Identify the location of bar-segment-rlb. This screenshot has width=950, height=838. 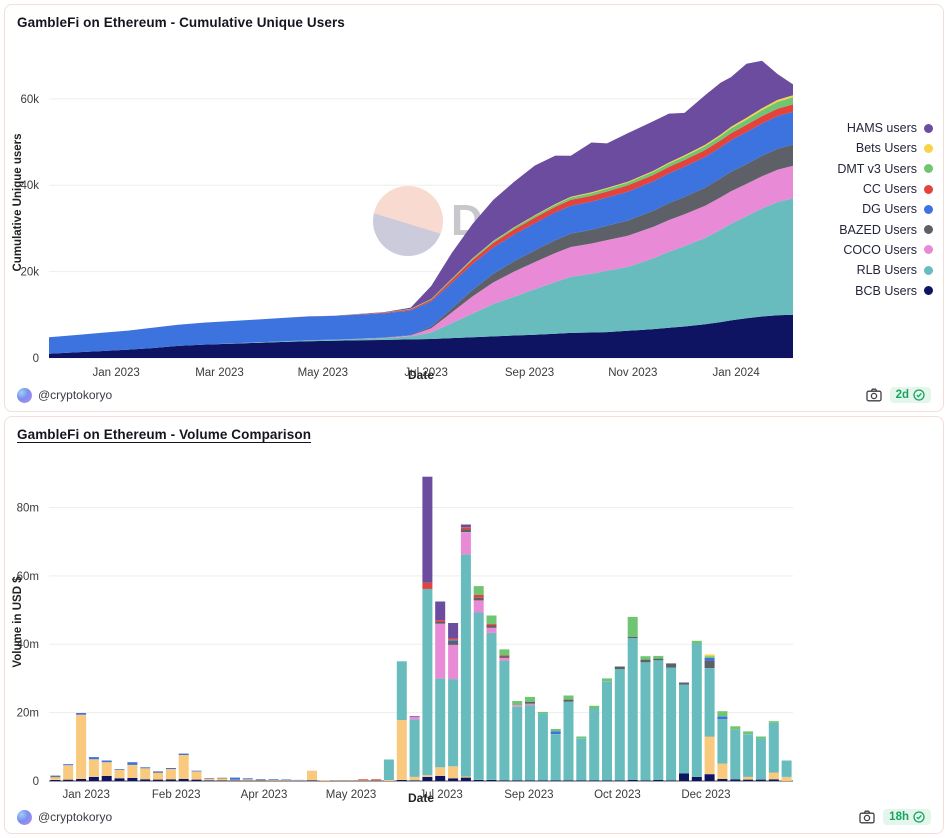
(542, 747).